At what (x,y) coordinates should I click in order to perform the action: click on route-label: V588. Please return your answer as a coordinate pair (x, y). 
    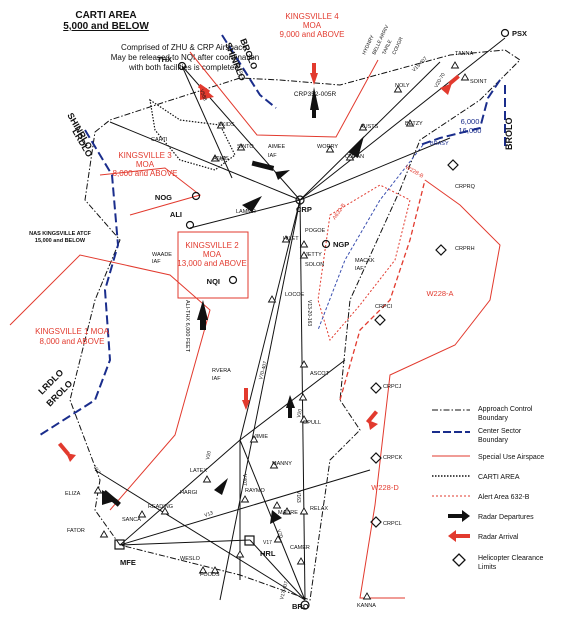
    Looking at the image, I should click on (203, 95).